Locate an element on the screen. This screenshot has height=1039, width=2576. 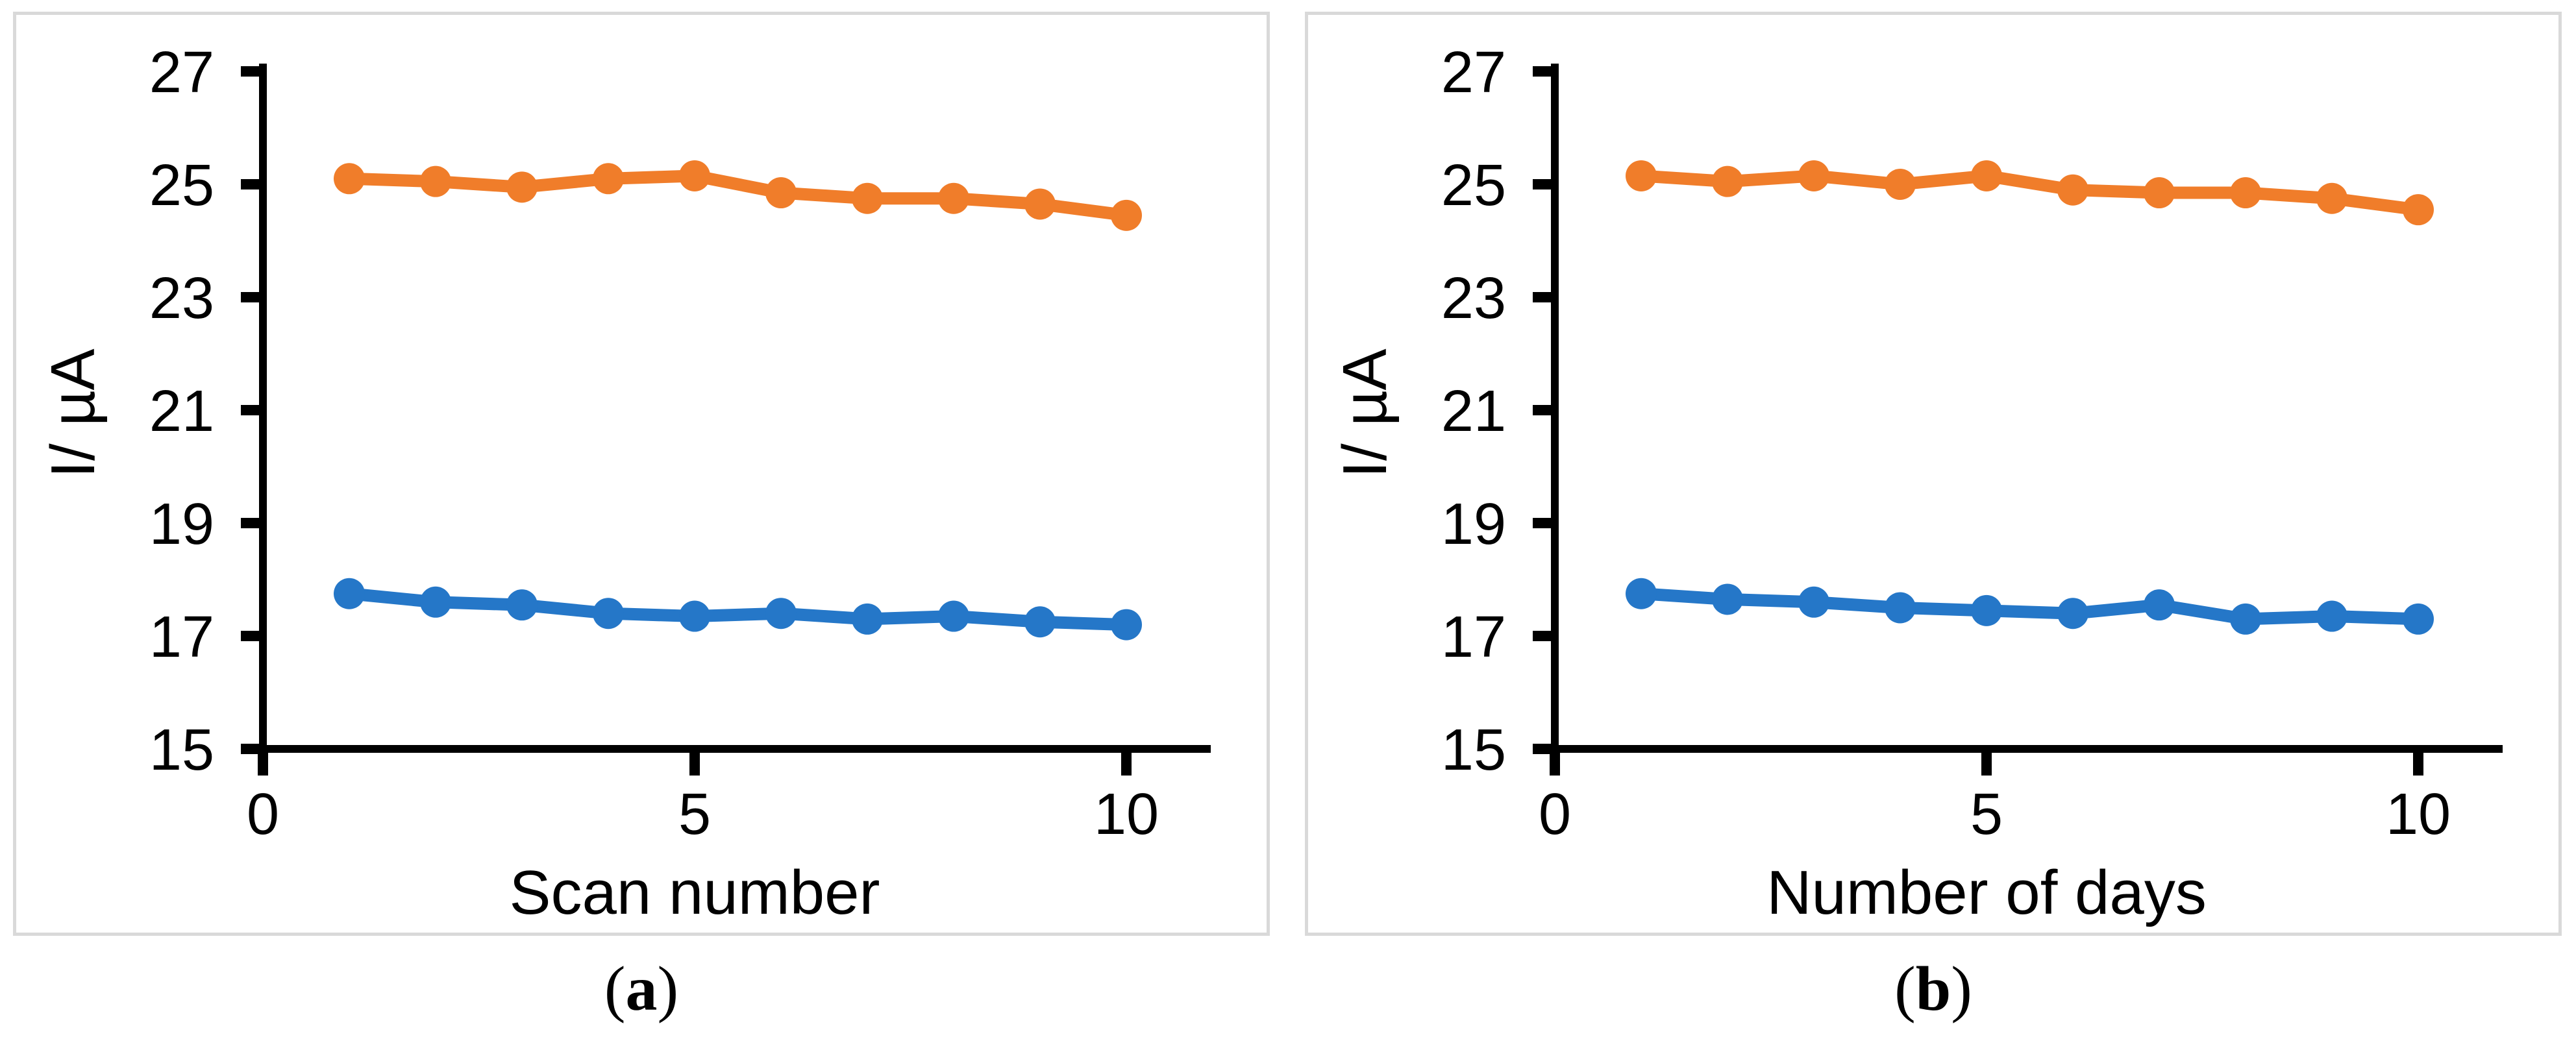
caption-b-letter: b is located at coordinates (1933, 989).